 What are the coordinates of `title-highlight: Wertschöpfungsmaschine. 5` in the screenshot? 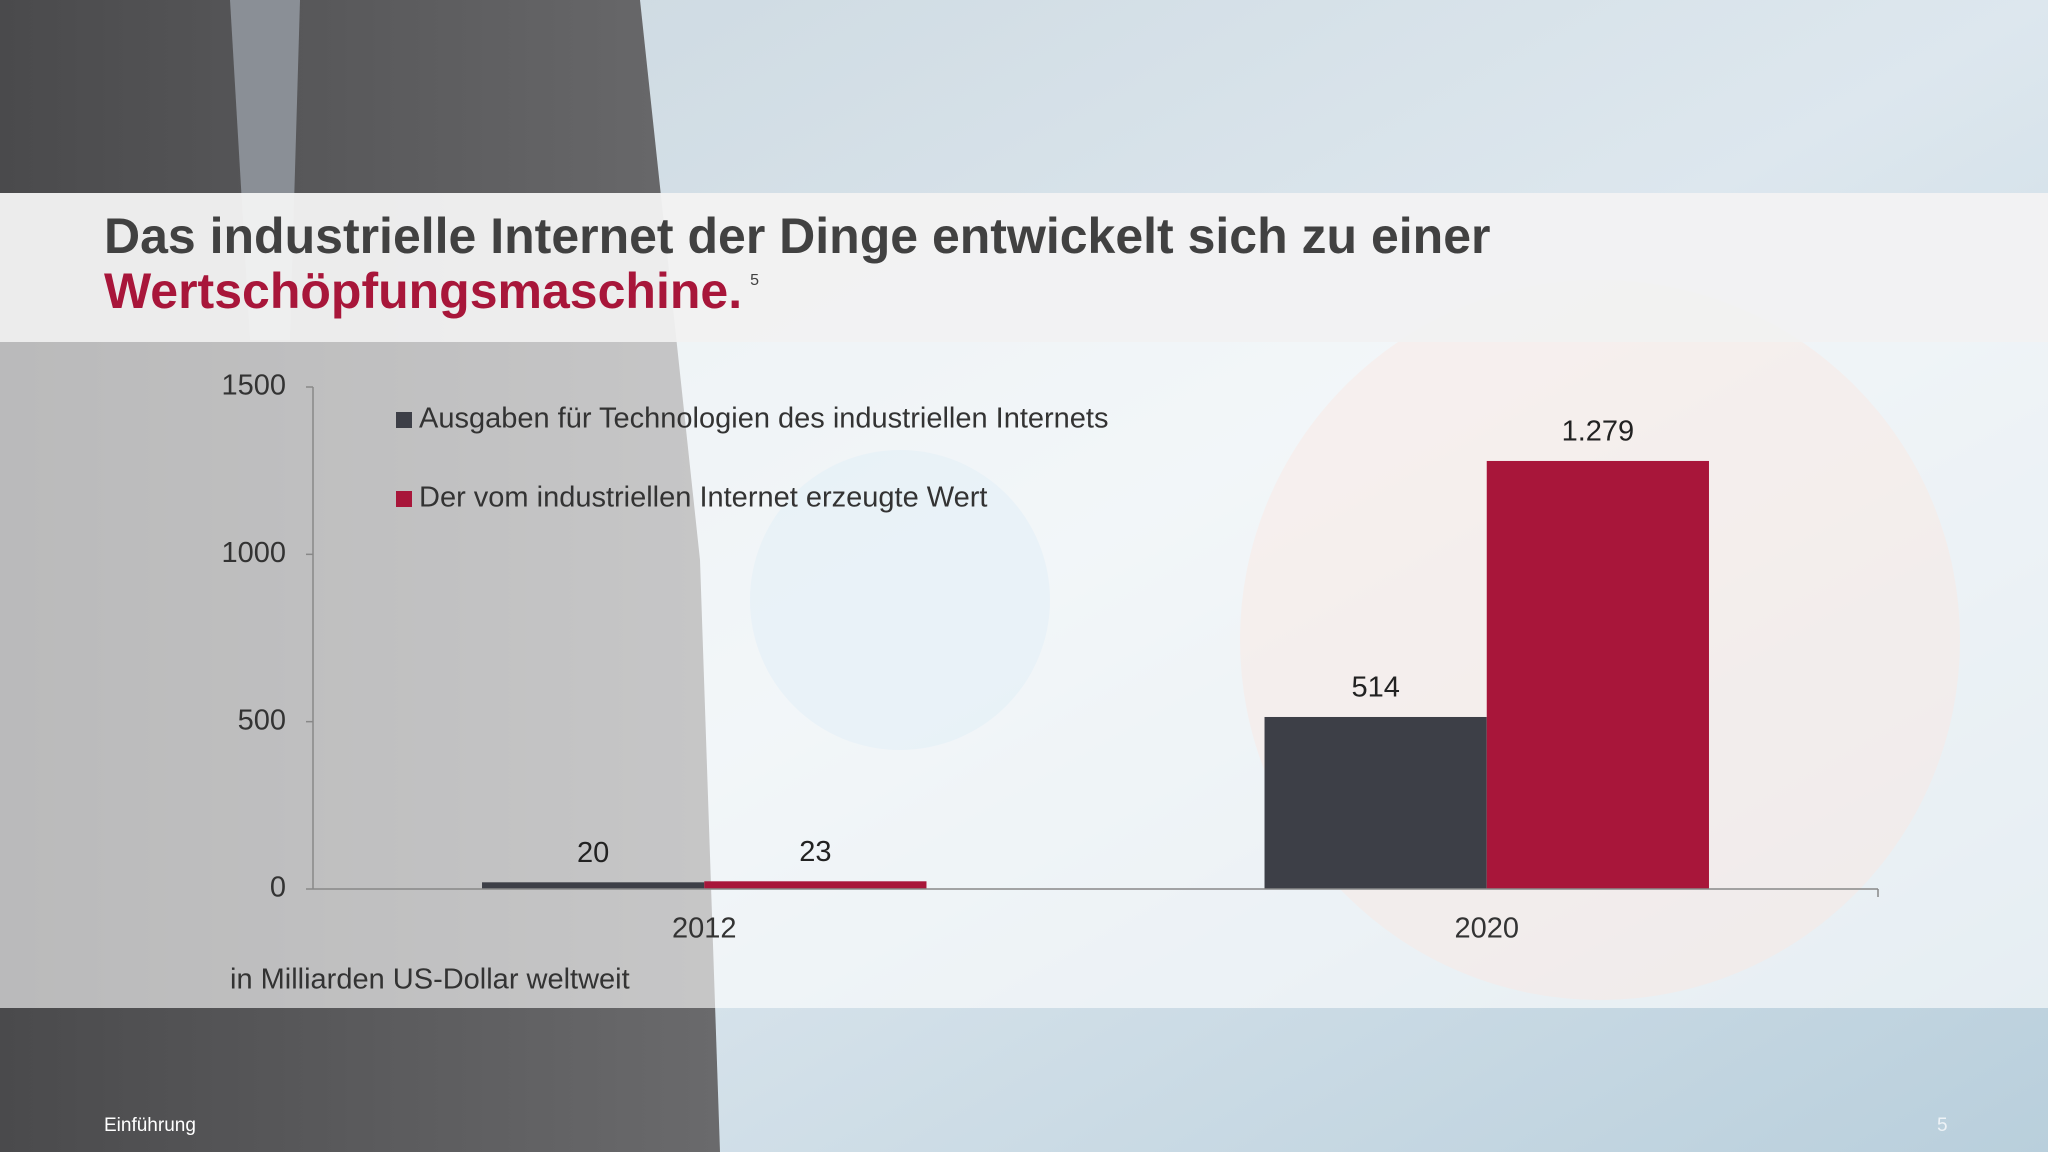 It's located at (431, 291).